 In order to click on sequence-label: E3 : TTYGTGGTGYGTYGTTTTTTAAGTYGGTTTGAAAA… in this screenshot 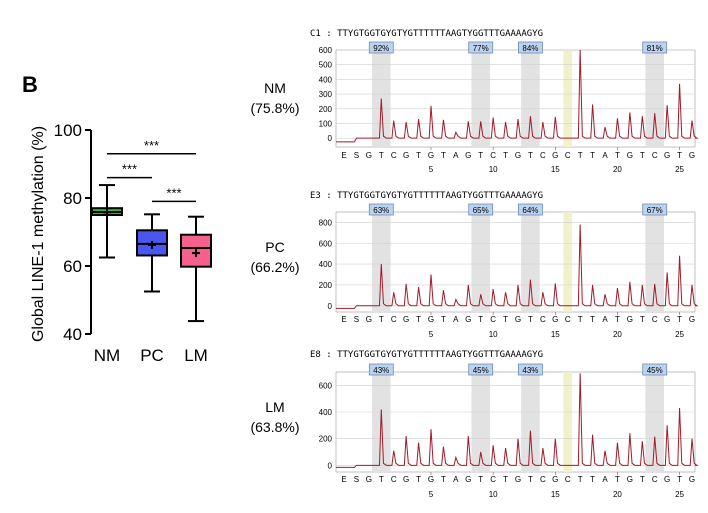, I will do `click(426, 196)`.